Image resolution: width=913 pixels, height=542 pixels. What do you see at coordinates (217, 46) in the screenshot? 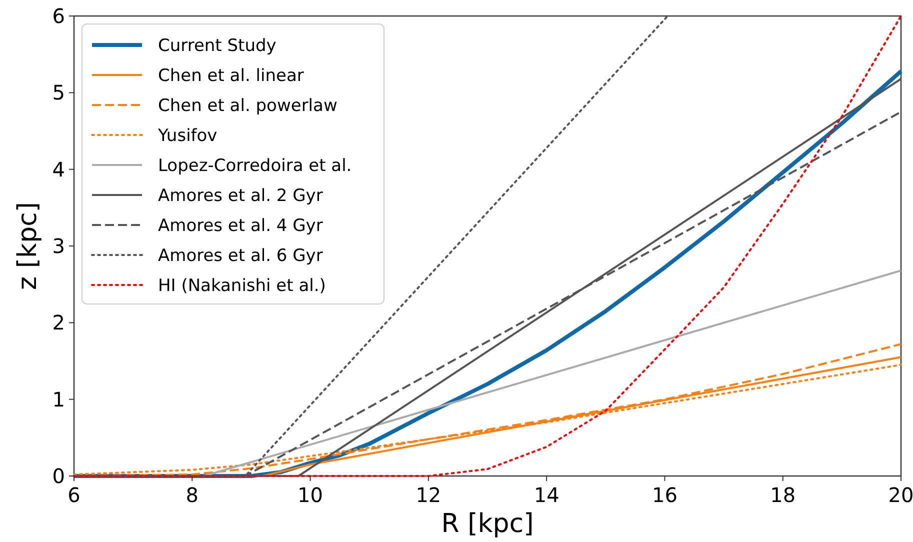
I see `legend-label: Current Study` at bounding box center [217, 46].